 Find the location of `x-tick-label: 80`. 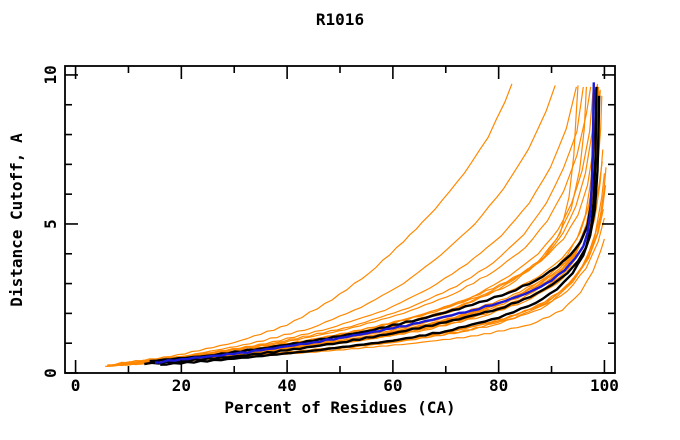

x-tick-label: 80 is located at coordinates (498, 385).